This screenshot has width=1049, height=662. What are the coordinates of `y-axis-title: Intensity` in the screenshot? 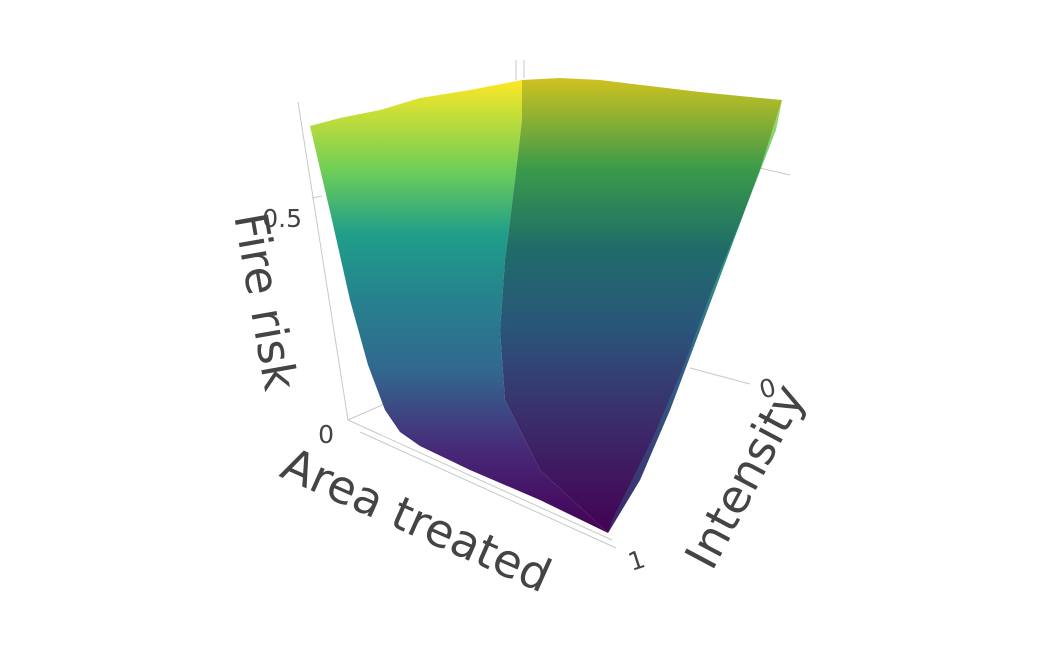 It's located at (745, 476).